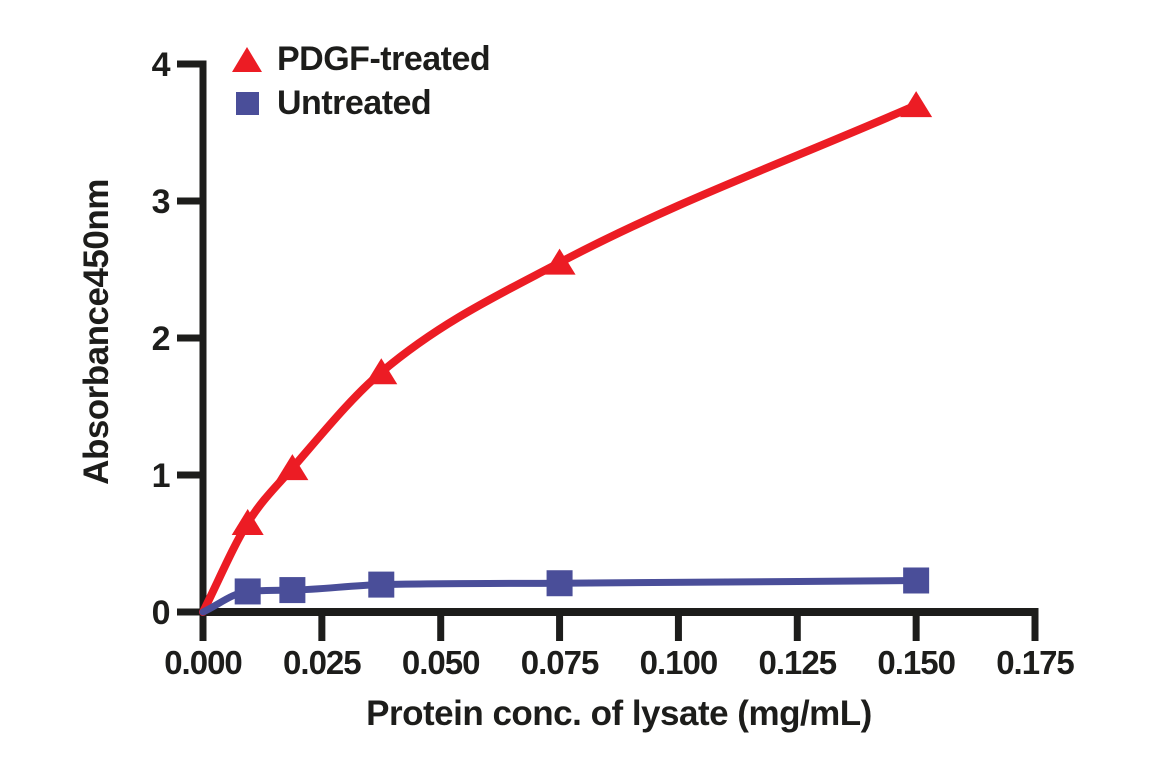 The image size is (1162, 768). Describe the element at coordinates (161, 613) in the screenshot. I see `y-tick-label: 0` at that location.